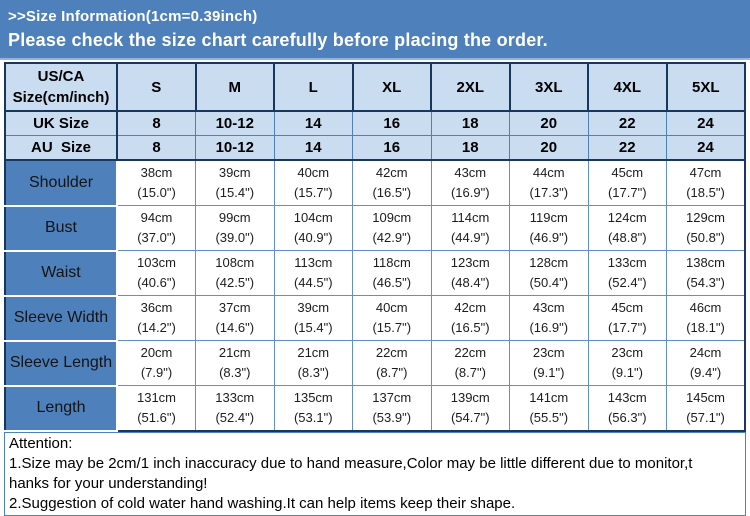  I want to click on row-label-bust: Bust, so click(61, 228).